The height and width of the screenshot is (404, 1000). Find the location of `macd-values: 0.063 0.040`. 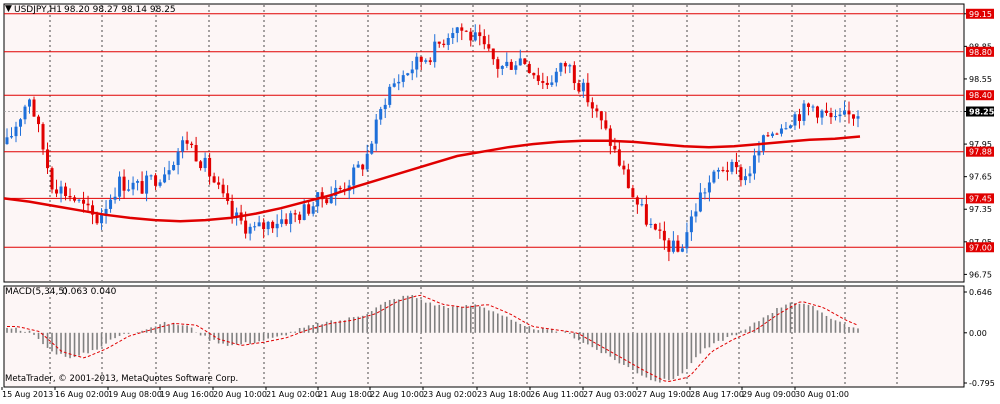

macd-values: 0.063 0.040 is located at coordinates (89, 292).